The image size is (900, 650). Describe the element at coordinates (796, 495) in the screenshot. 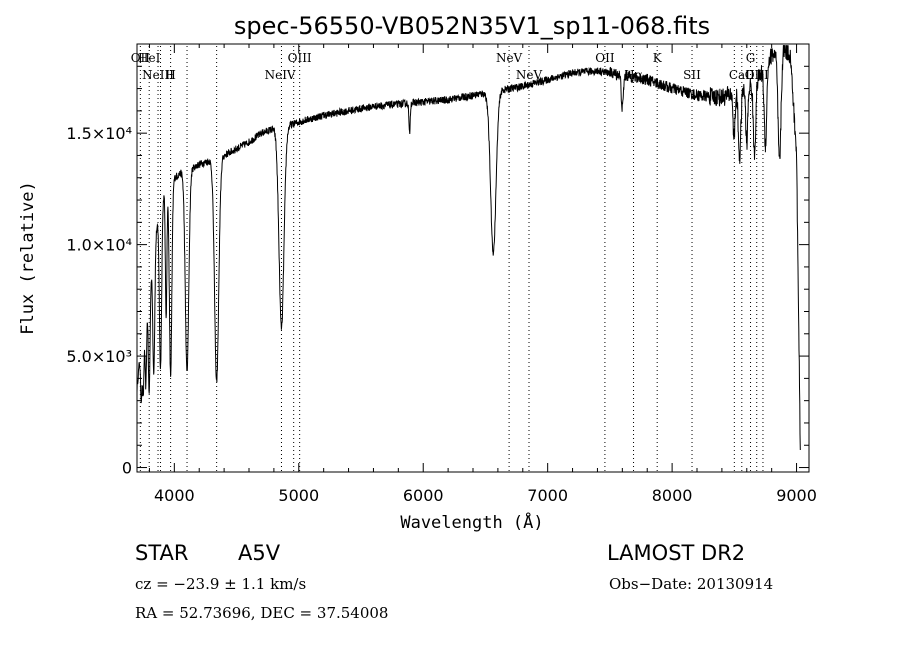

I see `x-tick-label: 9000` at that location.